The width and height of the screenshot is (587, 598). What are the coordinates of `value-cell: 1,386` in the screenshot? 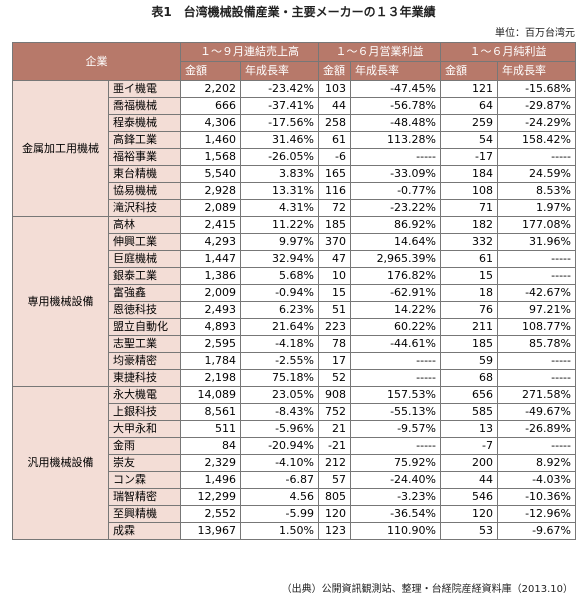 It's located at (210, 276).